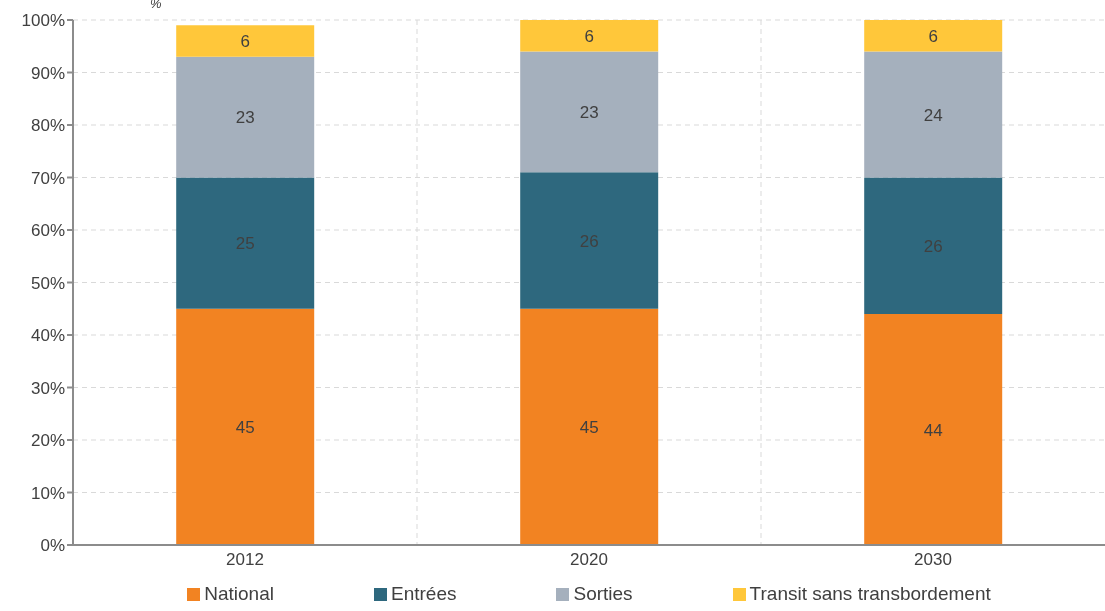  I want to click on y-tick-label: 80%, so click(47, 126).